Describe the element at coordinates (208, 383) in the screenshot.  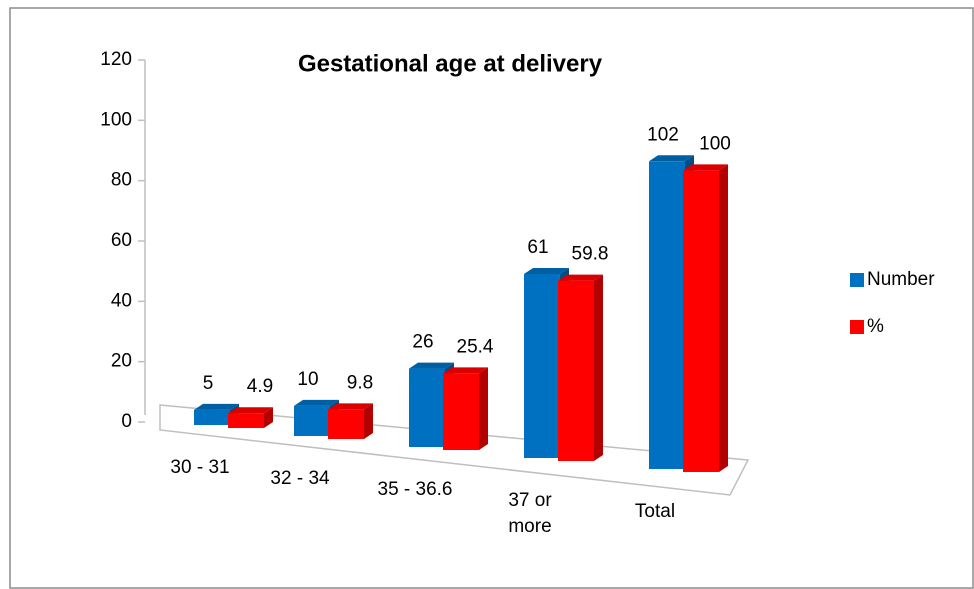
I see `data-label: 5` at that location.